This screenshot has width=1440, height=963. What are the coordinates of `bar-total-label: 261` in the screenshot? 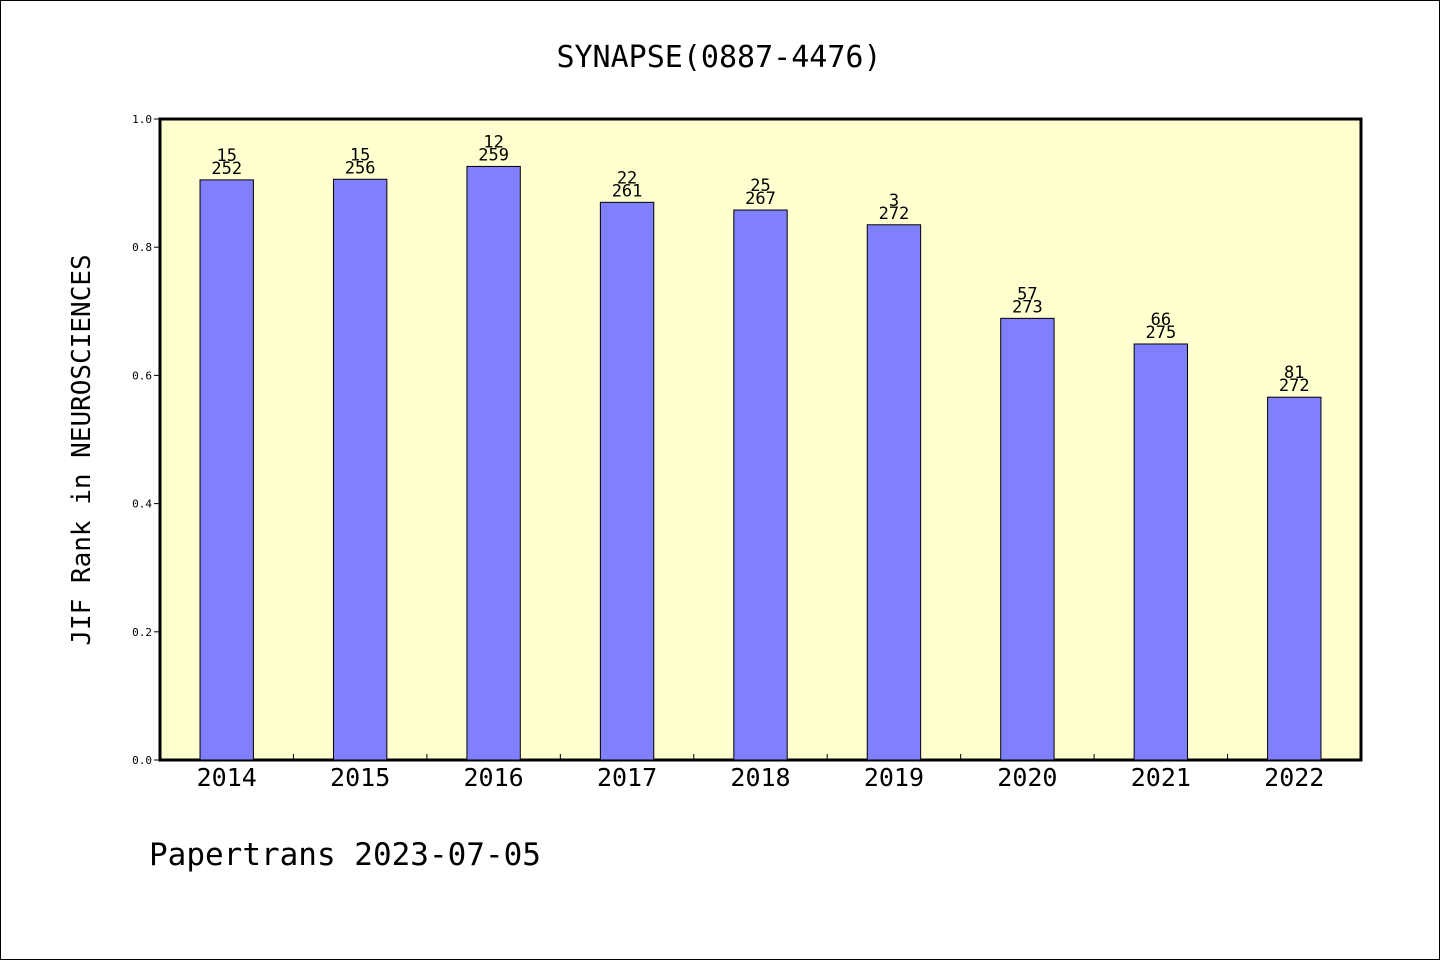 It's located at (627, 191).